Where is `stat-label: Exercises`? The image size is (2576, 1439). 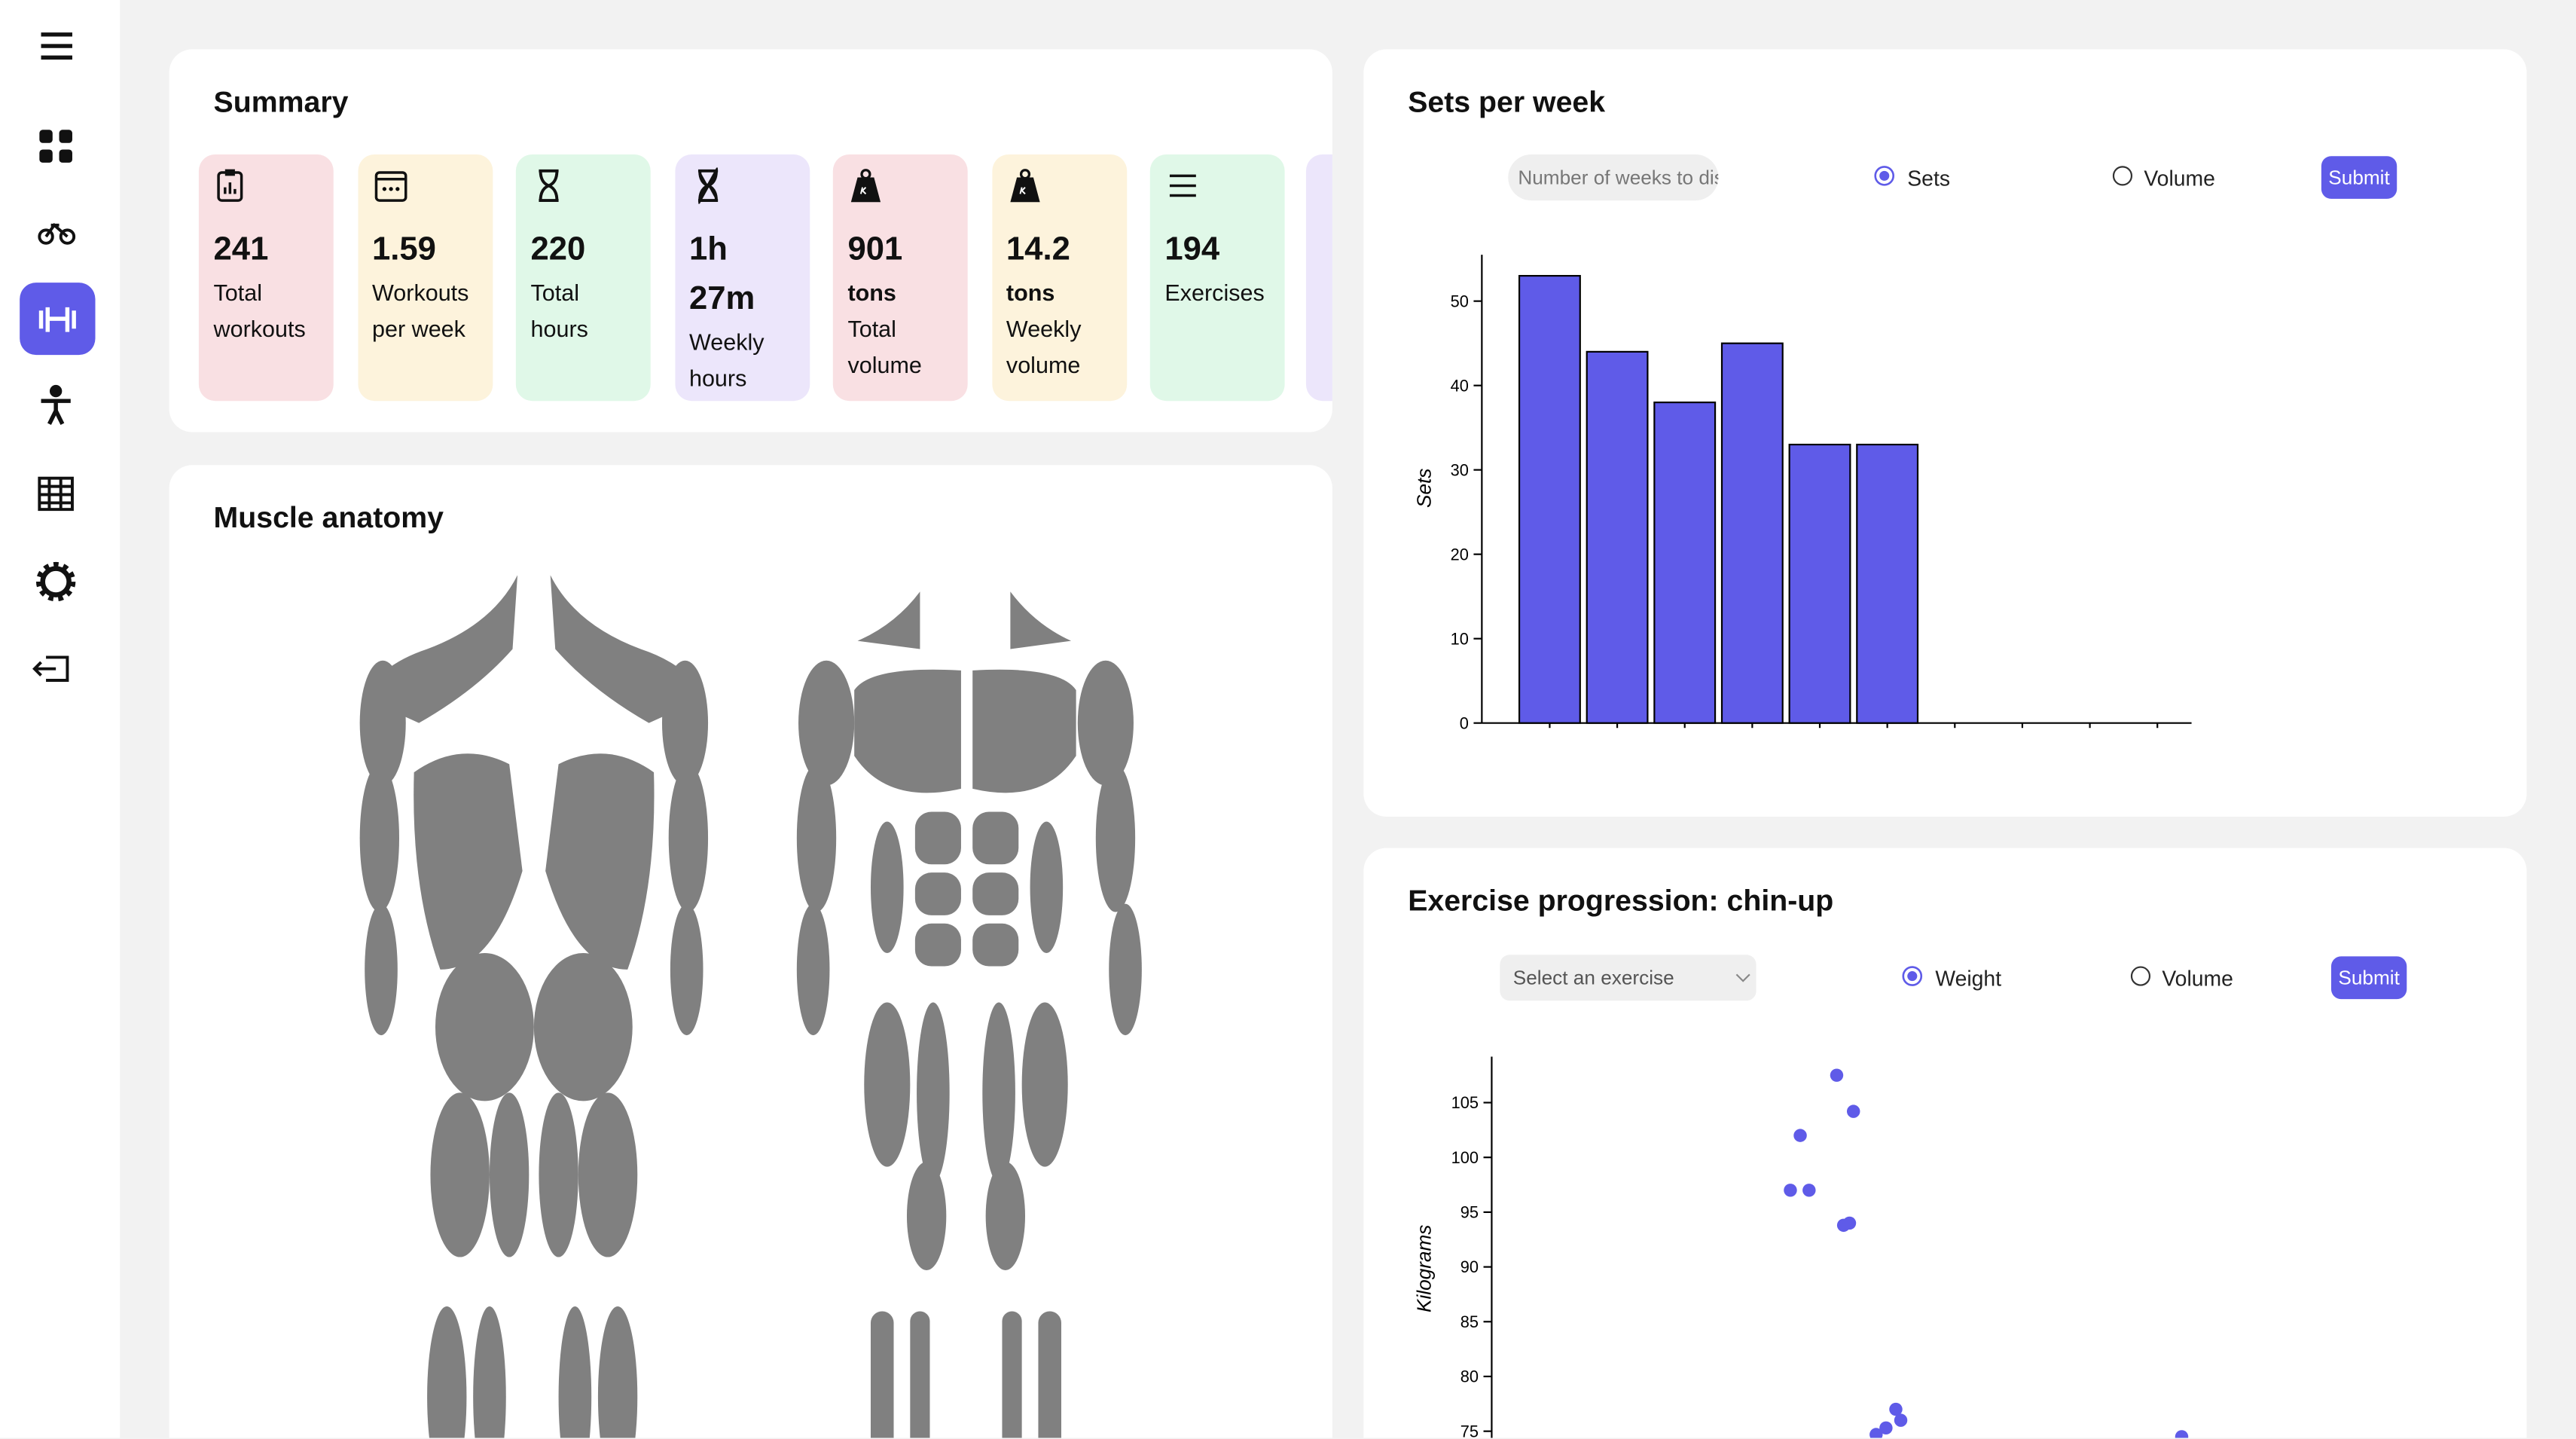
stat-label: Exercises is located at coordinates (1215, 292).